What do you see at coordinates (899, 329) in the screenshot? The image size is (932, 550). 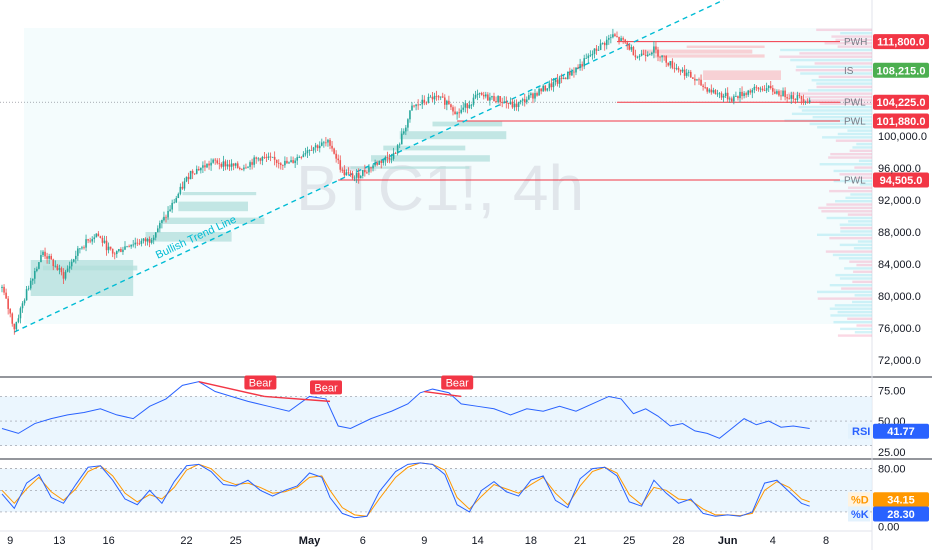 I see `price-tick-label: 76,000.0` at bounding box center [899, 329].